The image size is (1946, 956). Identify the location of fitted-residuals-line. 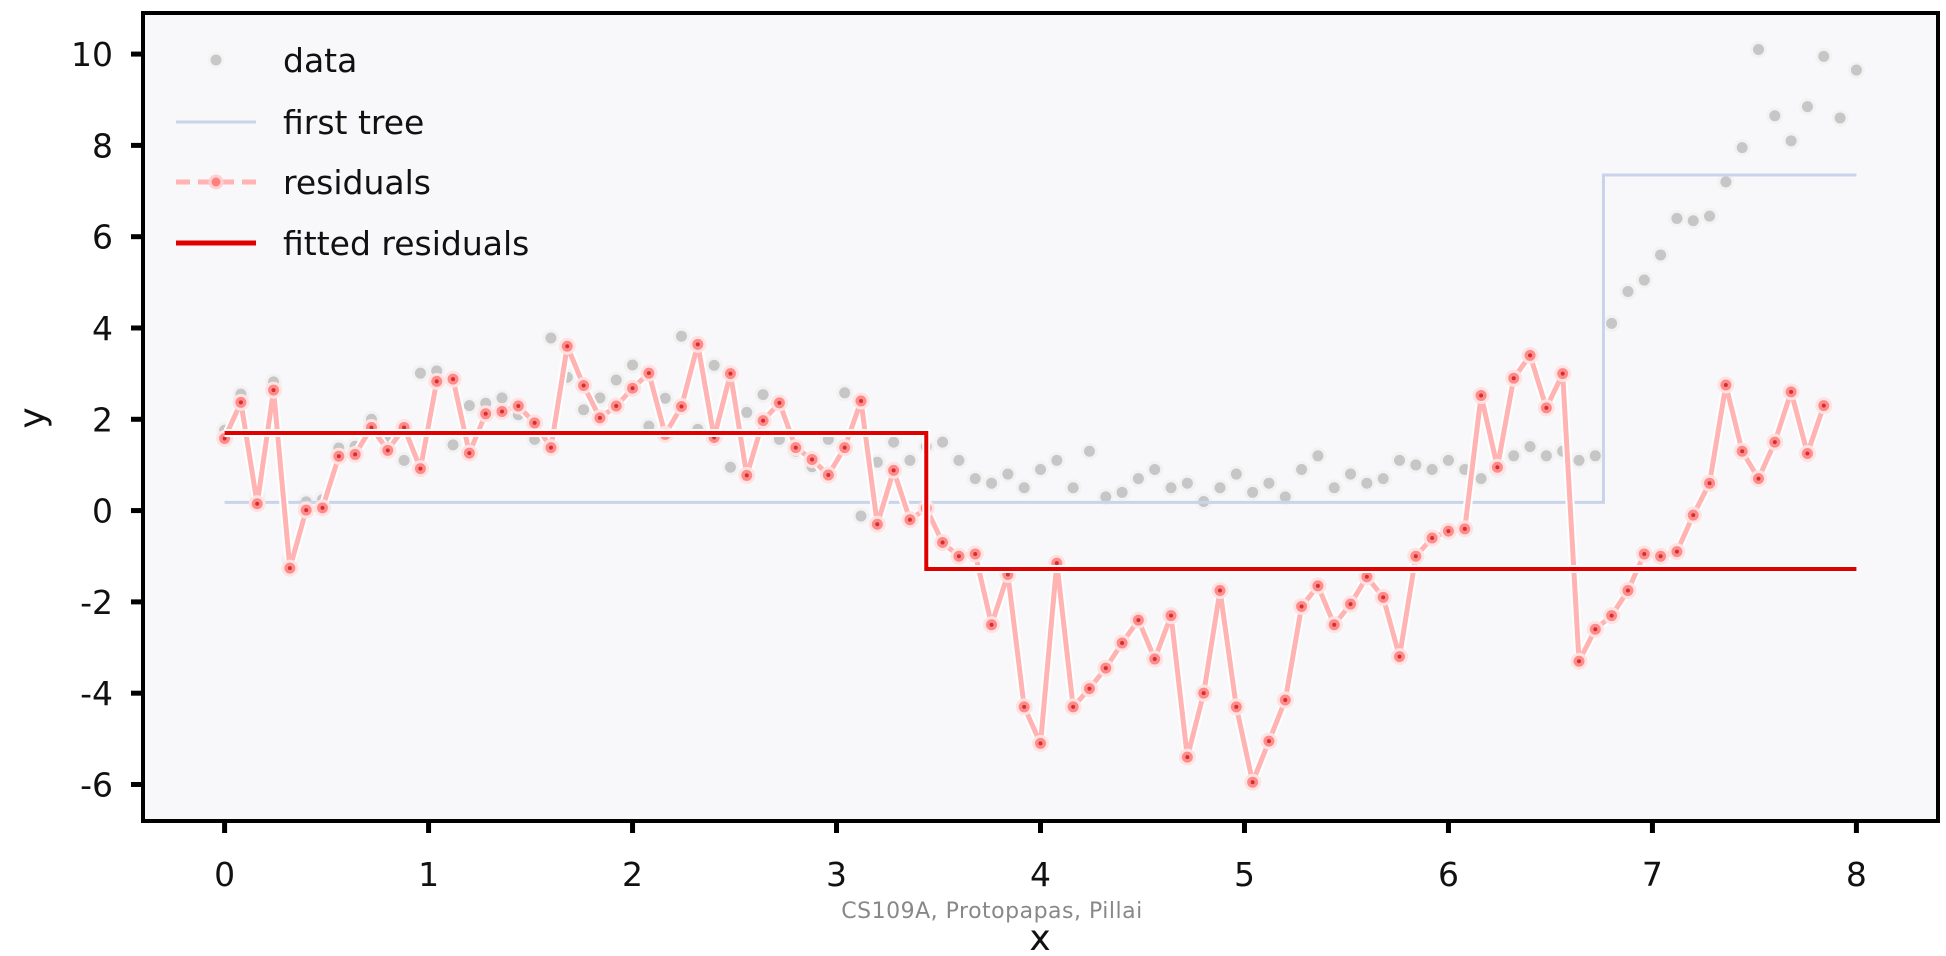
(1040, 501).